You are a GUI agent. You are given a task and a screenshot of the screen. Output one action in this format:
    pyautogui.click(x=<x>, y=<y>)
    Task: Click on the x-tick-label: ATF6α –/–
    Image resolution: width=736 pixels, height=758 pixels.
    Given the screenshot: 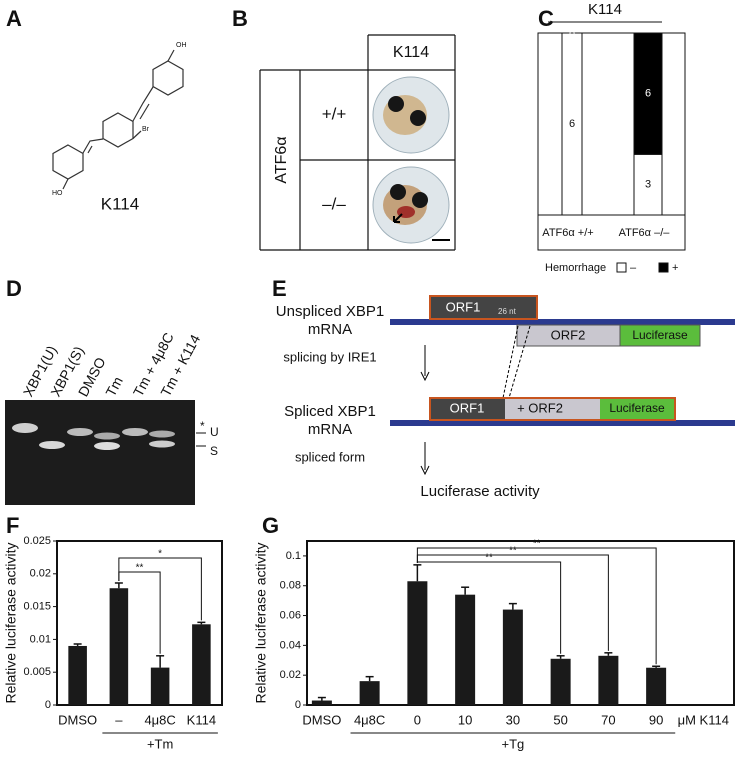 What is the action you would take?
    pyautogui.click(x=645, y=233)
    